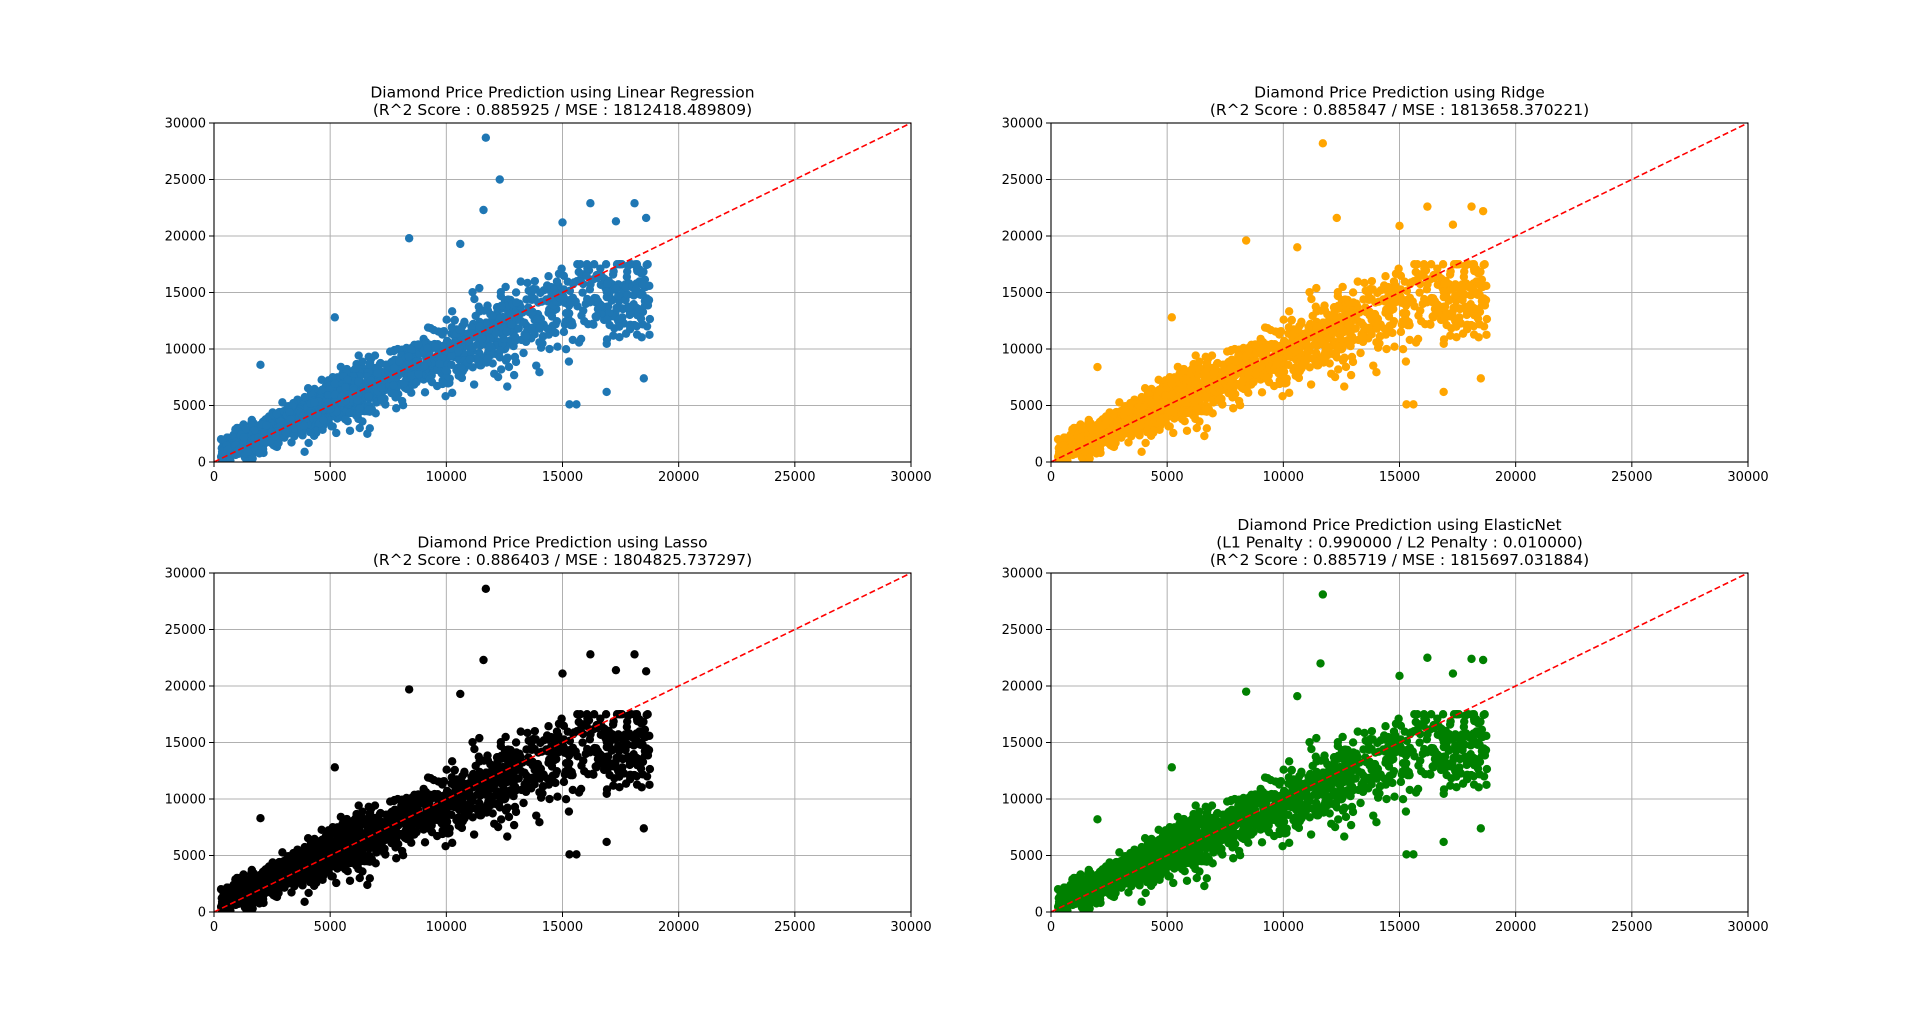 Image resolution: width=1920 pixels, height=1013 pixels. Describe the element at coordinates (1022, 124) in the screenshot. I see `y-tick-label: 30000` at that location.